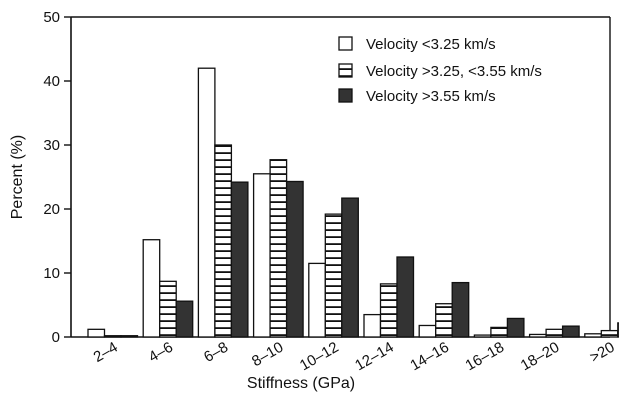 Image resolution: width=619 pixels, height=397 pixels. I want to click on x-tick-label: 18–20, so click(540, 357).